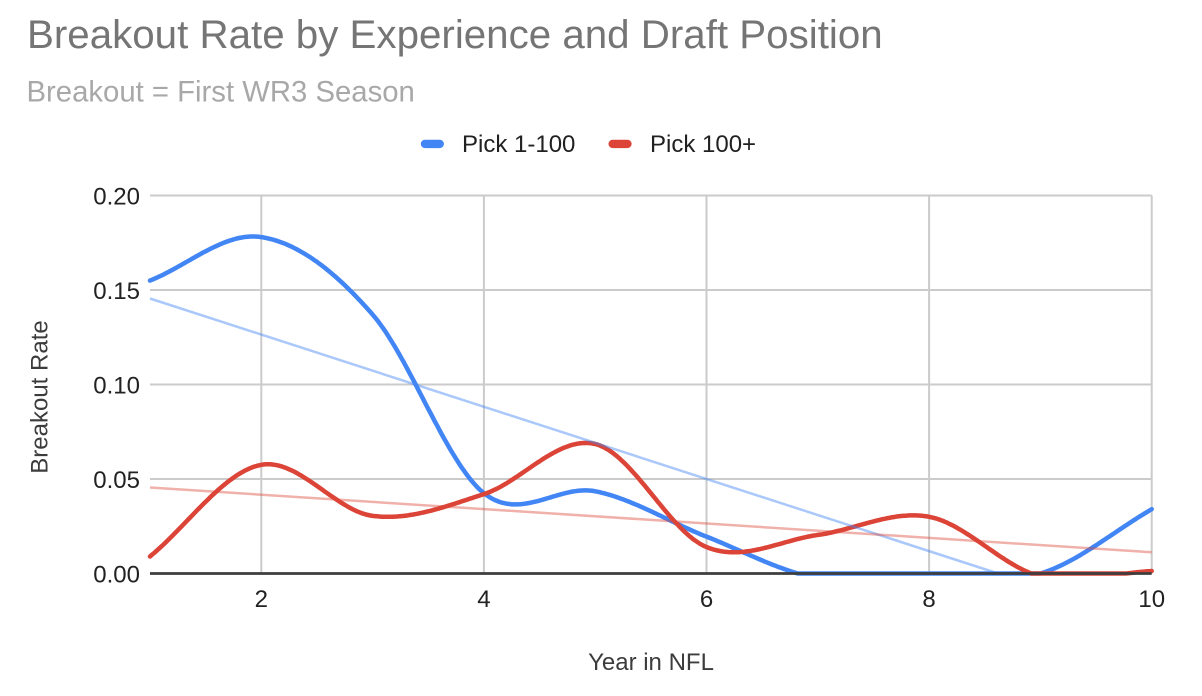 This screenshot has width=1202, height=696. Describe the element at coordinates (116, 291) in the screenshot. I see `svg-text: 0.15` at that location.